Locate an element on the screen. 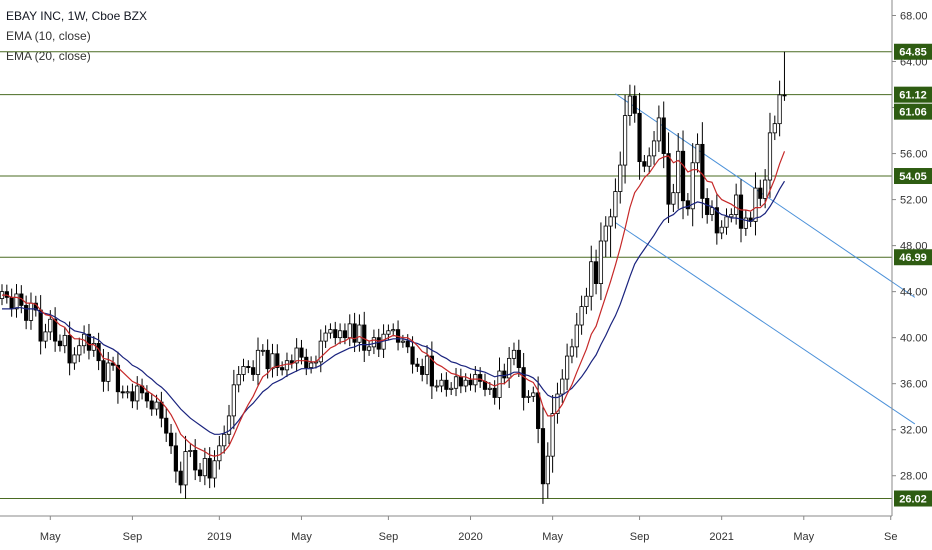  time-tick-label: May is located at coordinates (301, 537).